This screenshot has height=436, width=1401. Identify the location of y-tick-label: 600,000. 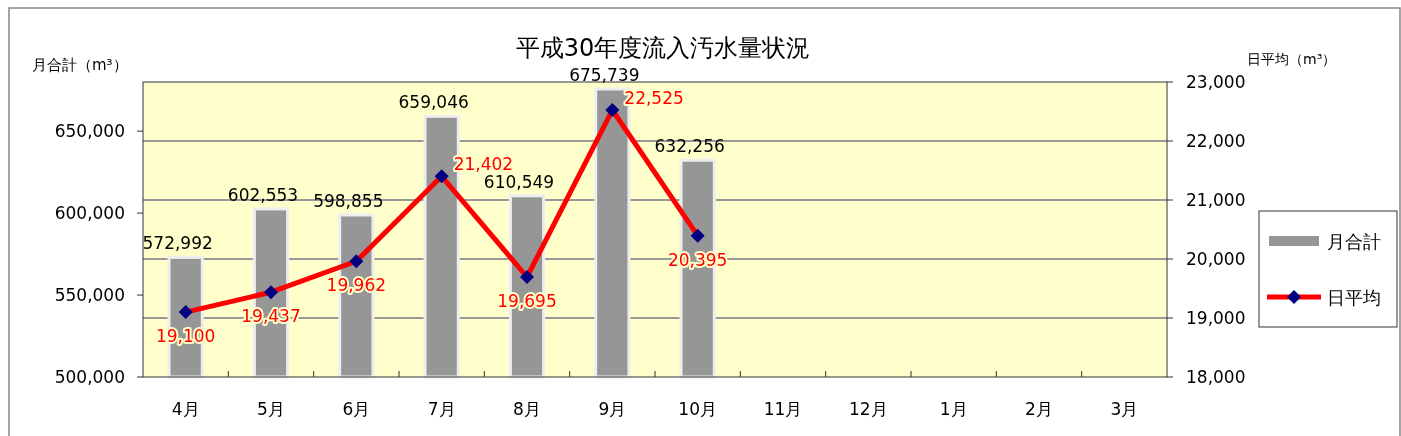
(89, 213).